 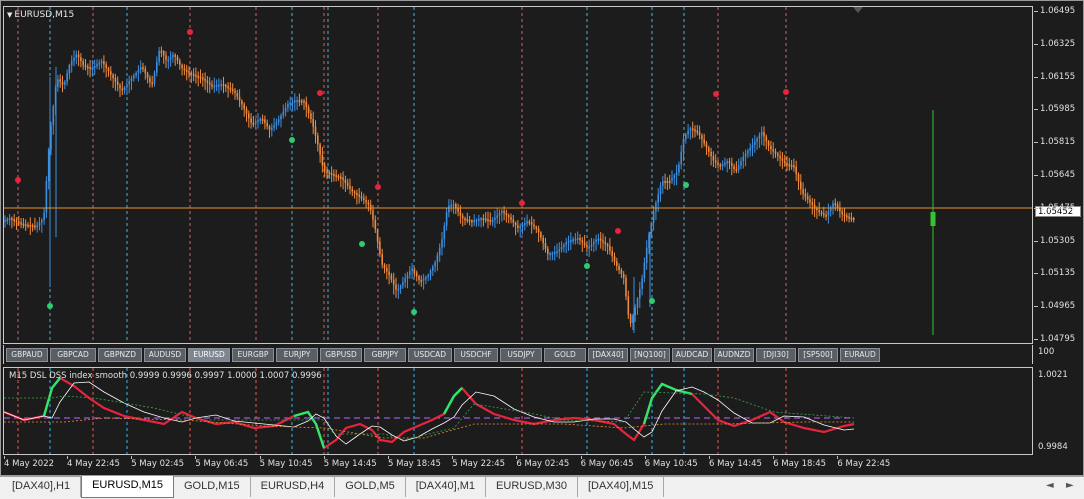 What do you see at coordinates (10, 15) in the screenshot?
I see `dropdown-triangle-icon: ▼` at bounding box center [10, 15].